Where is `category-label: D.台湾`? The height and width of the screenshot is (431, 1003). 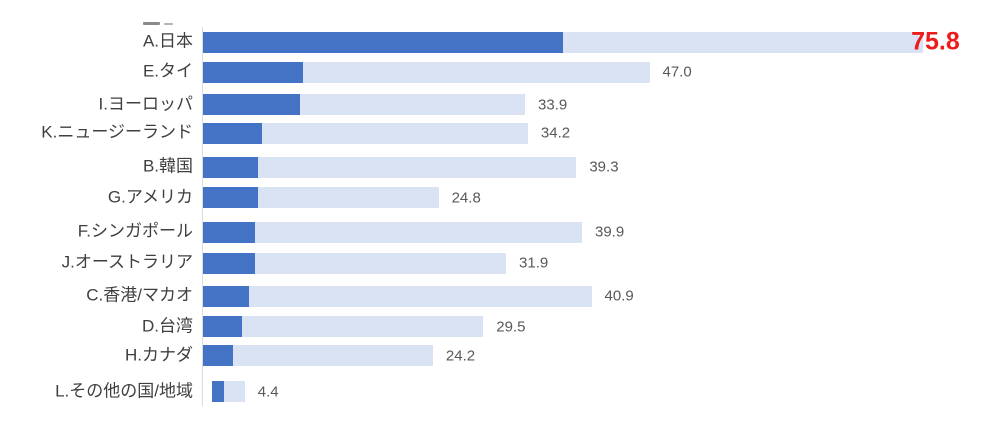
category-label: D.台湾 is located at coordinates (167, 326).